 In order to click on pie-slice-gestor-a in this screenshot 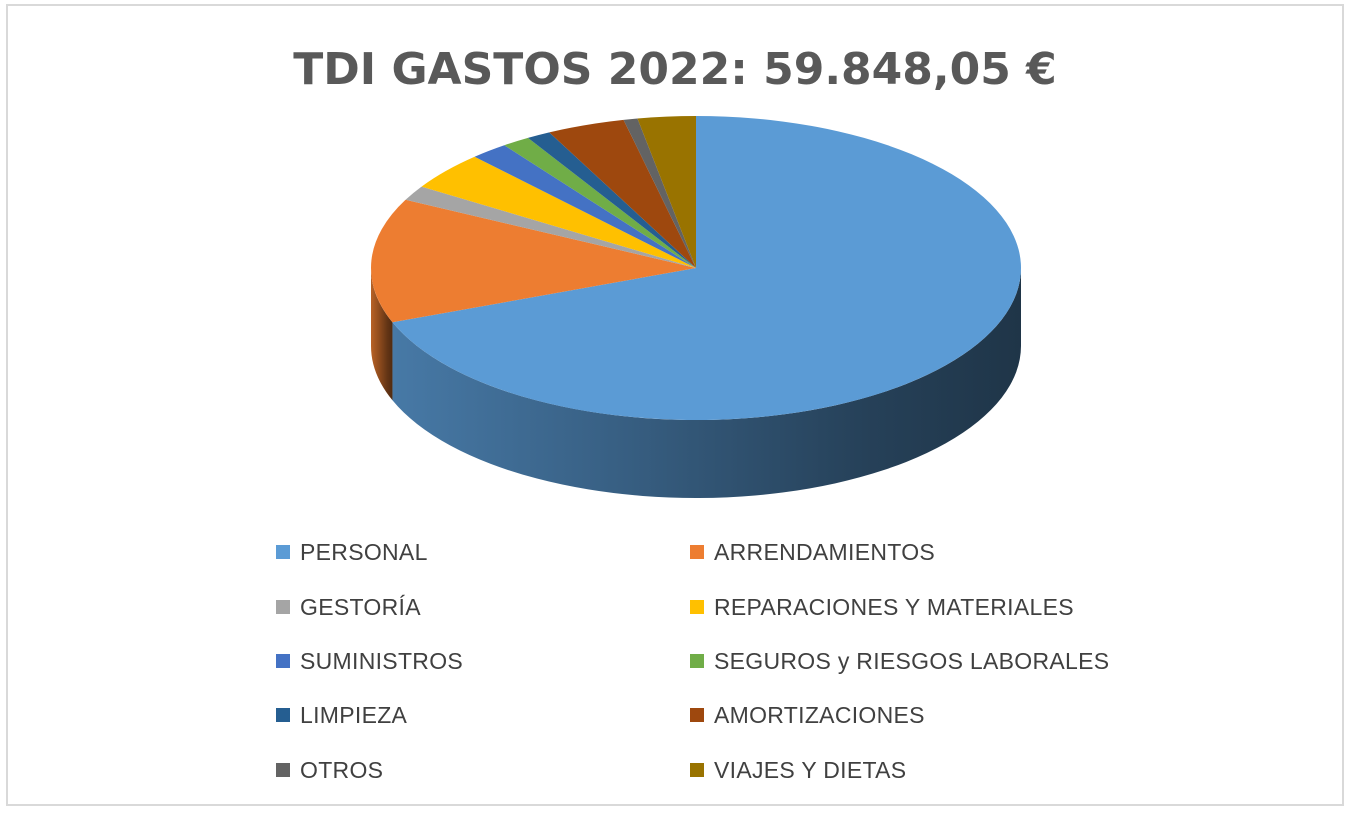, I will do `click(550, 227)`.